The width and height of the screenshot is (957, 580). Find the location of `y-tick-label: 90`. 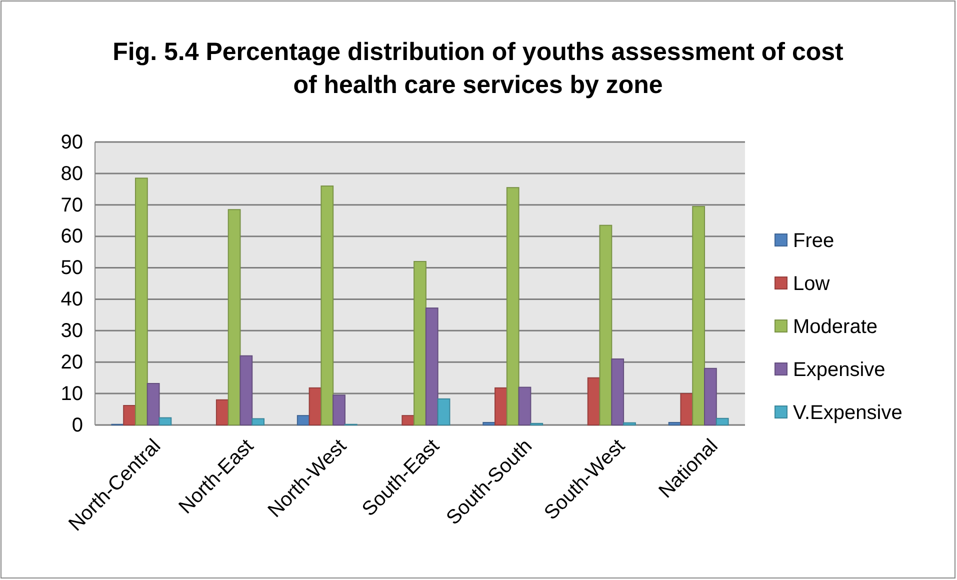

y-tick-label: 90 is located at coordinates (71, 142).